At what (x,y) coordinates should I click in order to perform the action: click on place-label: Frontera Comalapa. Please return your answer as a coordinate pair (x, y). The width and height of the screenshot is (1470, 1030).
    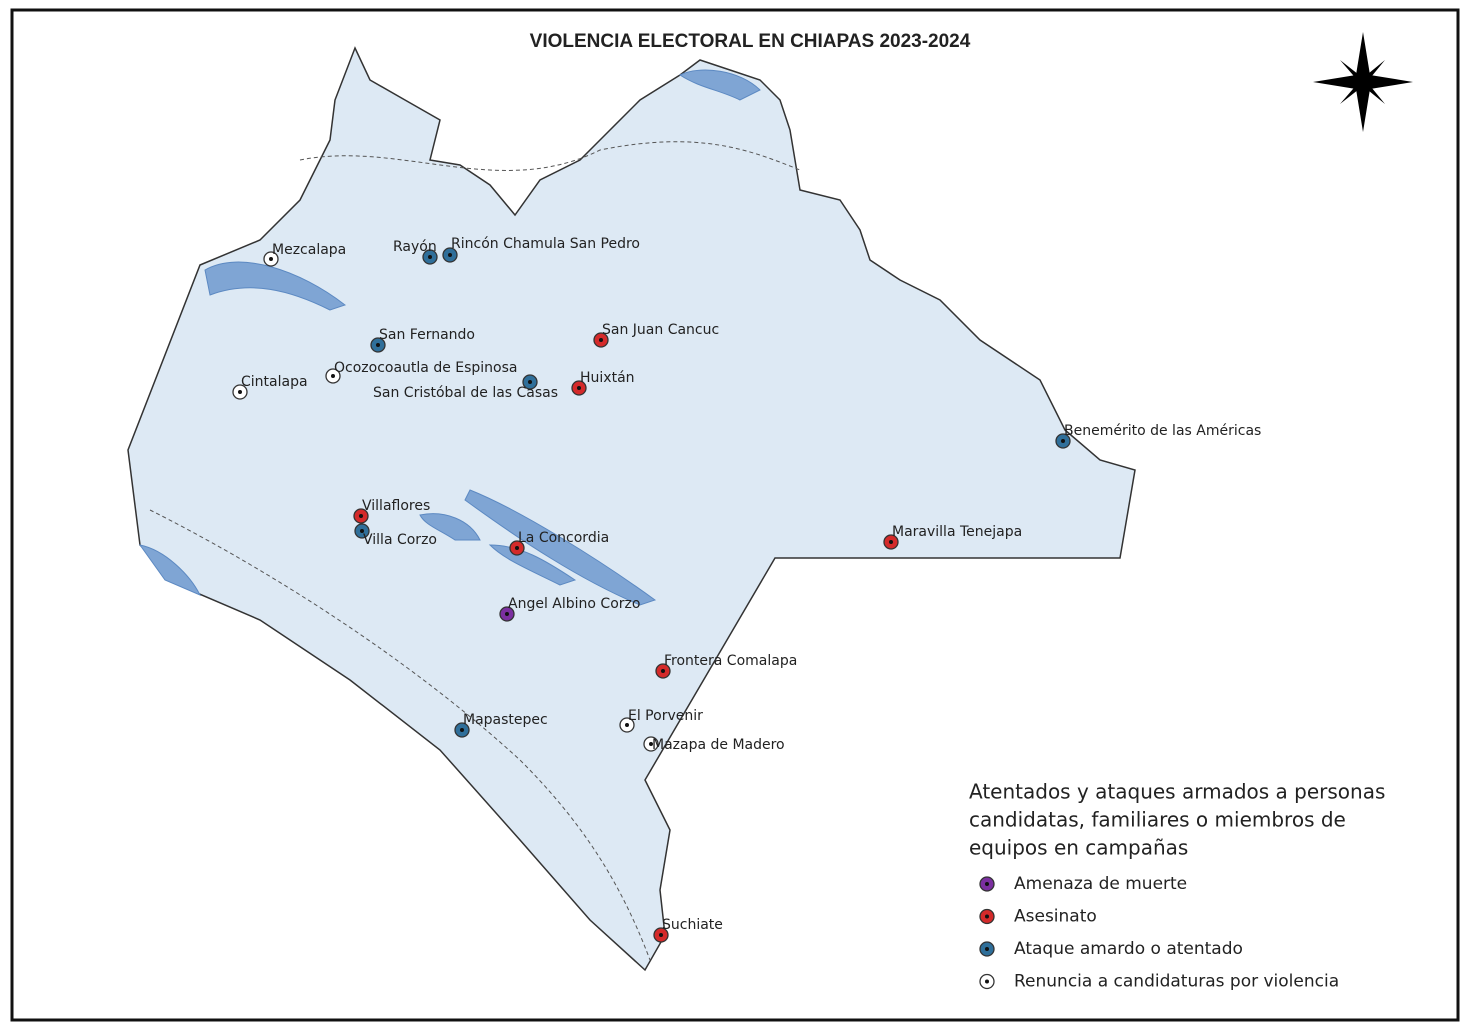
    Looking at the image, I should click on (730, 661).